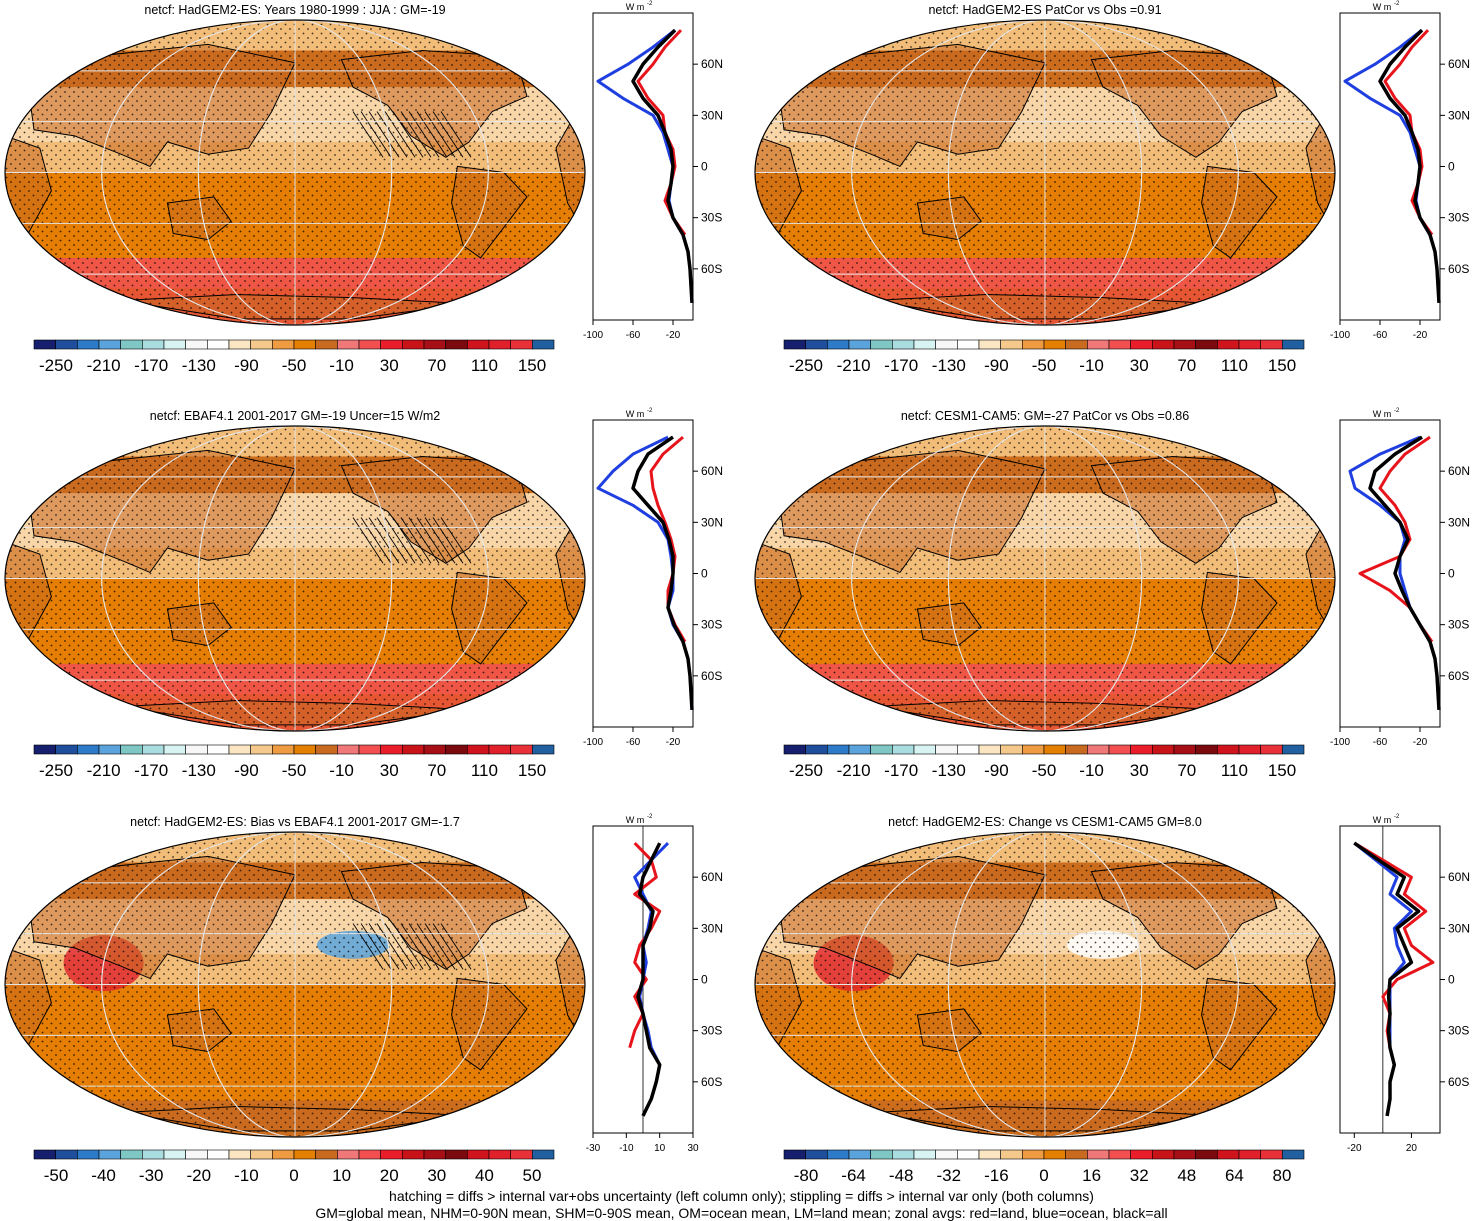  Describe the element at coordinates (1045, 578) in the screenshot. I see `map-field` at that location.